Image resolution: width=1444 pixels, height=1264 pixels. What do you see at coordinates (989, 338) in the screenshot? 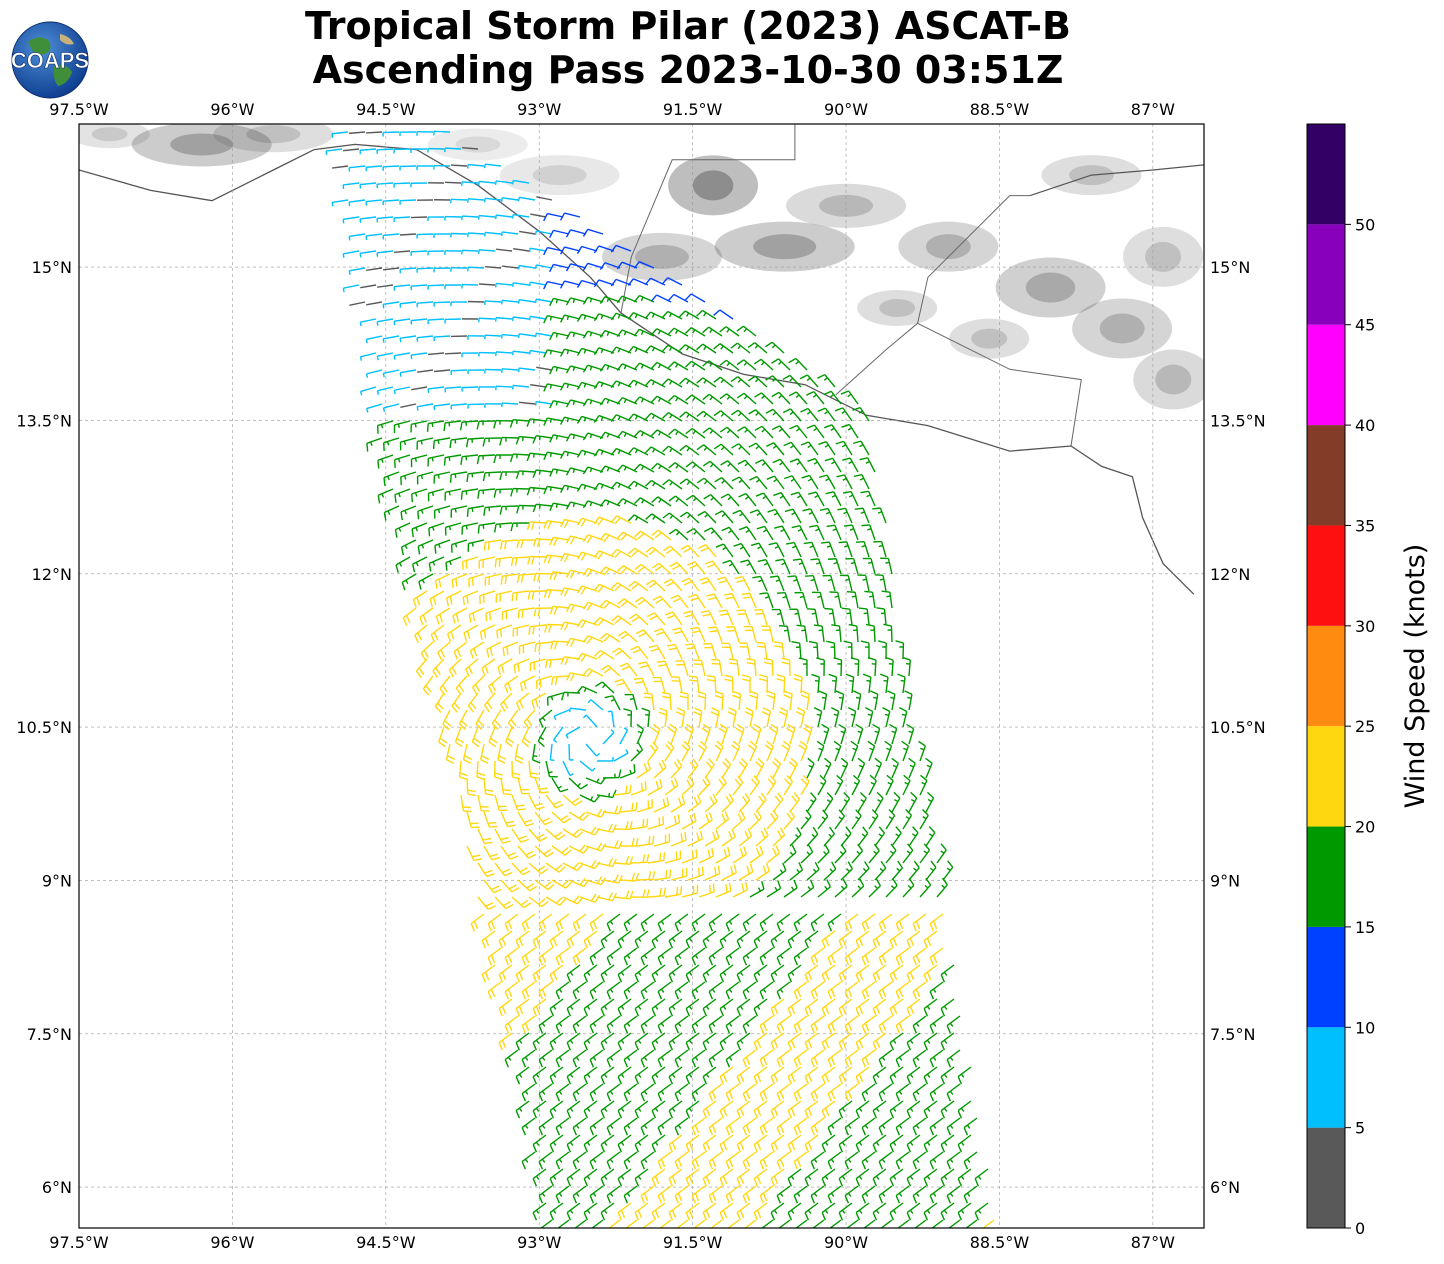
I see `terrain-peak` at bounding box center [989, 338].